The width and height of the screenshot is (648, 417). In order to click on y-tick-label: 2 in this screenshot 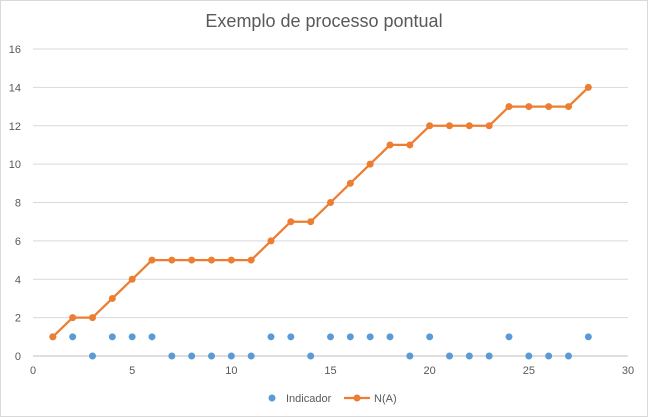, I will do `click(18, 319)`.